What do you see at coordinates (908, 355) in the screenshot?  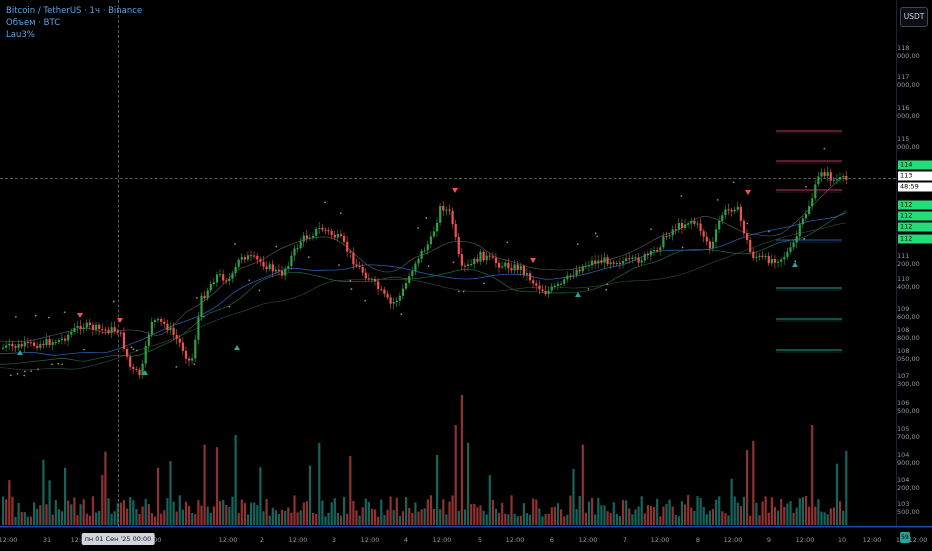 I see `price-tick-label: 108 050,00` at bounding box center [908, 355].